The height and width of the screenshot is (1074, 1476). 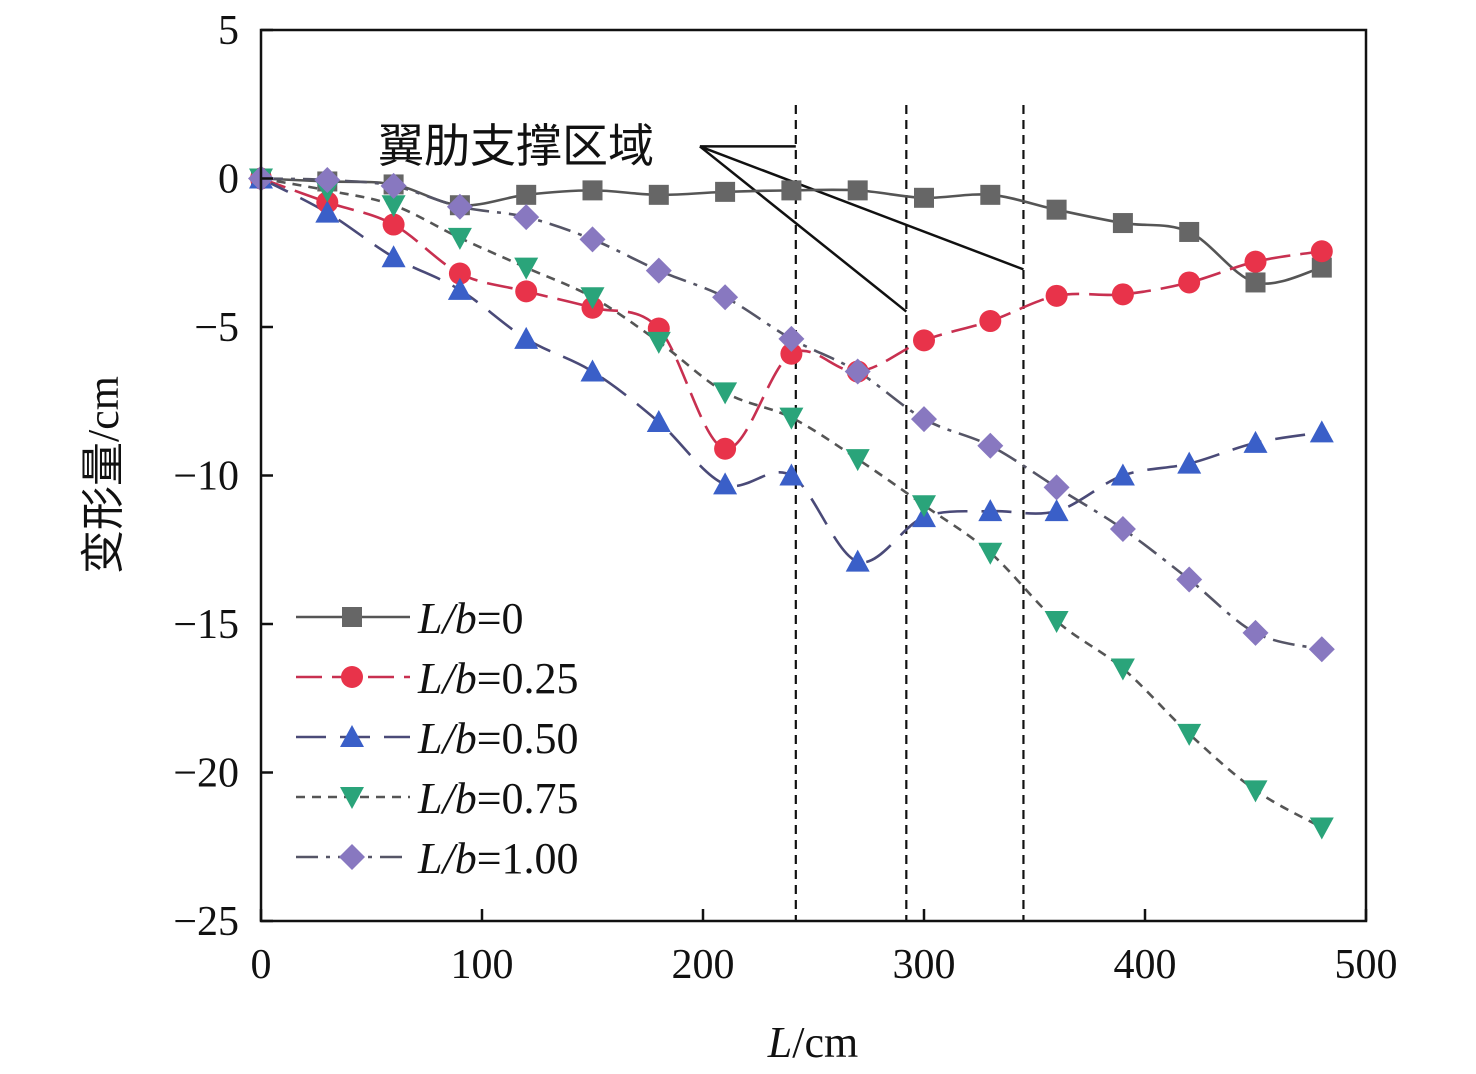 What do you see at coordinates (470, 618) in the screenshot?
I see `legend-label: L/b=0` at bounding box center [470, 618].